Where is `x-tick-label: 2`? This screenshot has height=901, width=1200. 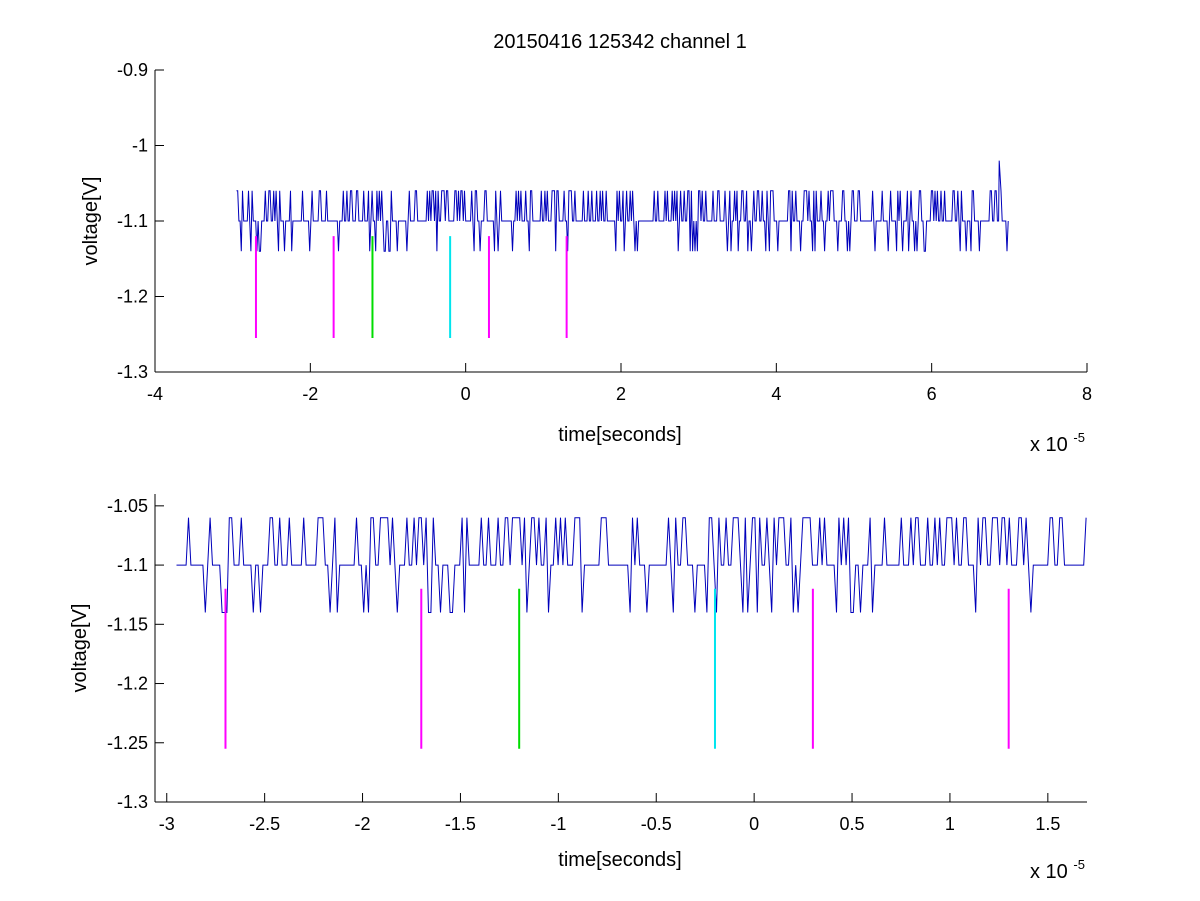
x-tick-label: 2 is located at coordinates (621, 394).